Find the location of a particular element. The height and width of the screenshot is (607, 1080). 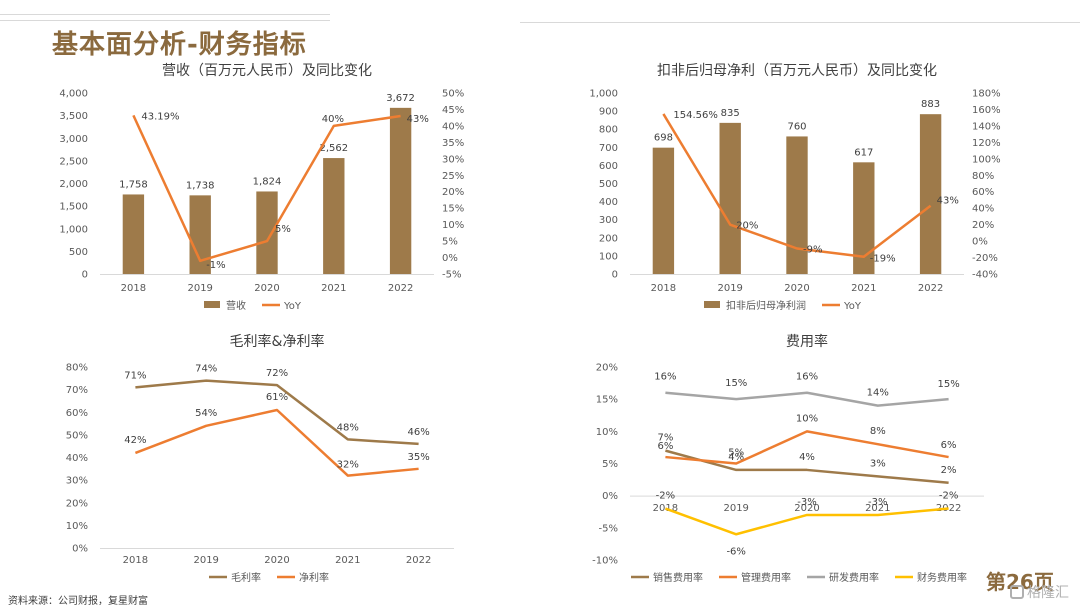

yoy-data-label: -9% is located at coordinates (812, 249).